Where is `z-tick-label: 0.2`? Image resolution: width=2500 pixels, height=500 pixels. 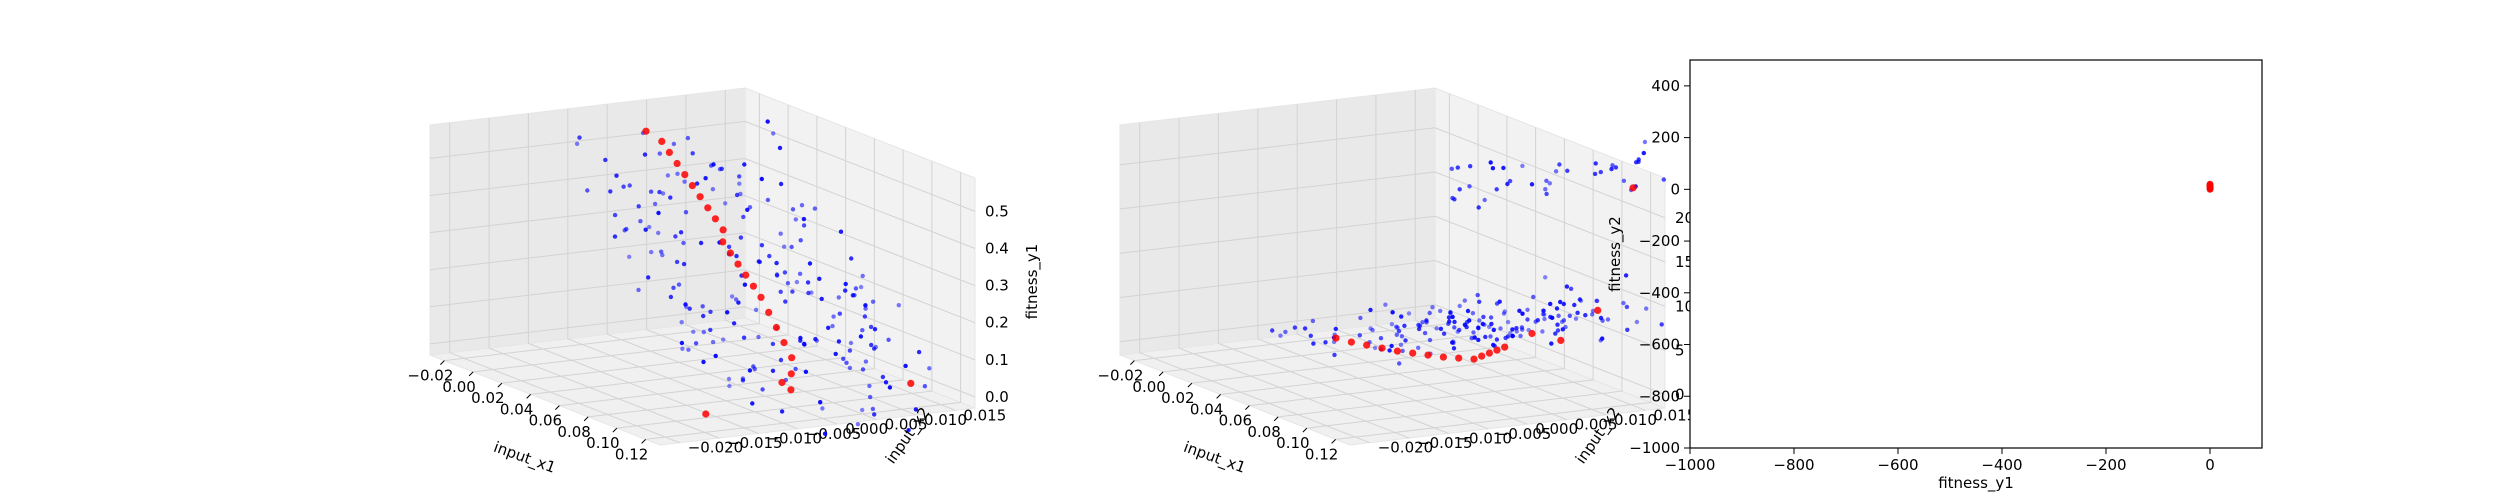
z-tick-label: 0.2 is located at coordinates (997, 323).